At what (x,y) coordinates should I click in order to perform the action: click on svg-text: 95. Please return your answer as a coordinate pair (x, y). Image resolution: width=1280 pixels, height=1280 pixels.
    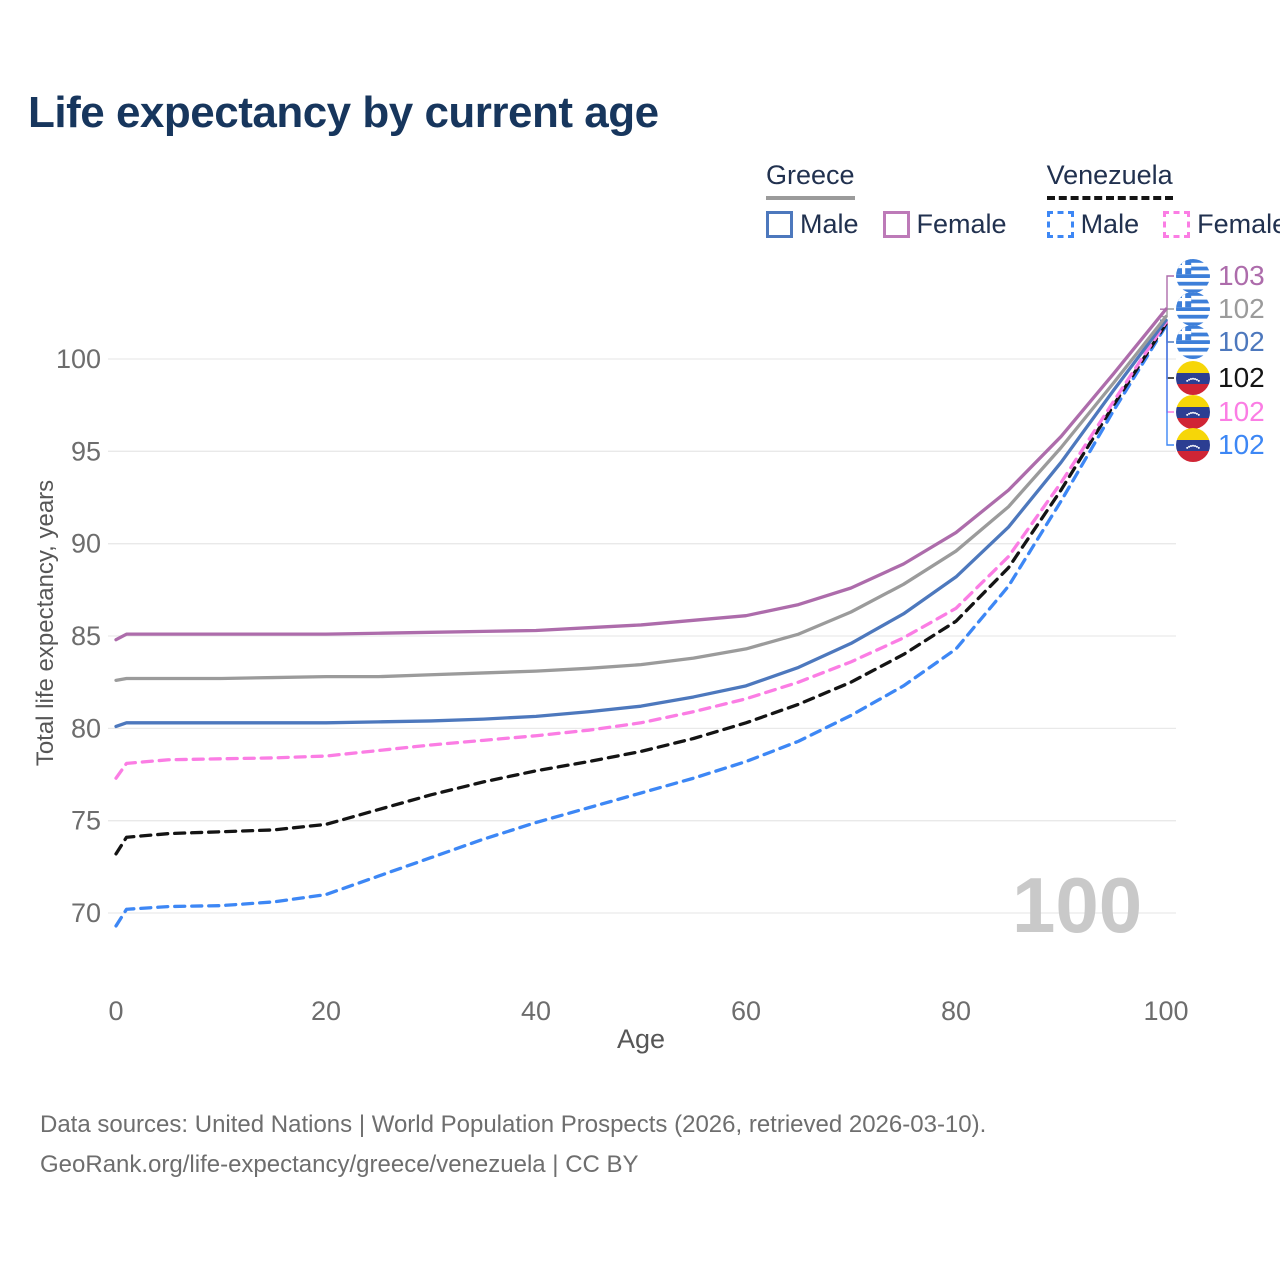
    Looking at the image, I should click on (86, 451).